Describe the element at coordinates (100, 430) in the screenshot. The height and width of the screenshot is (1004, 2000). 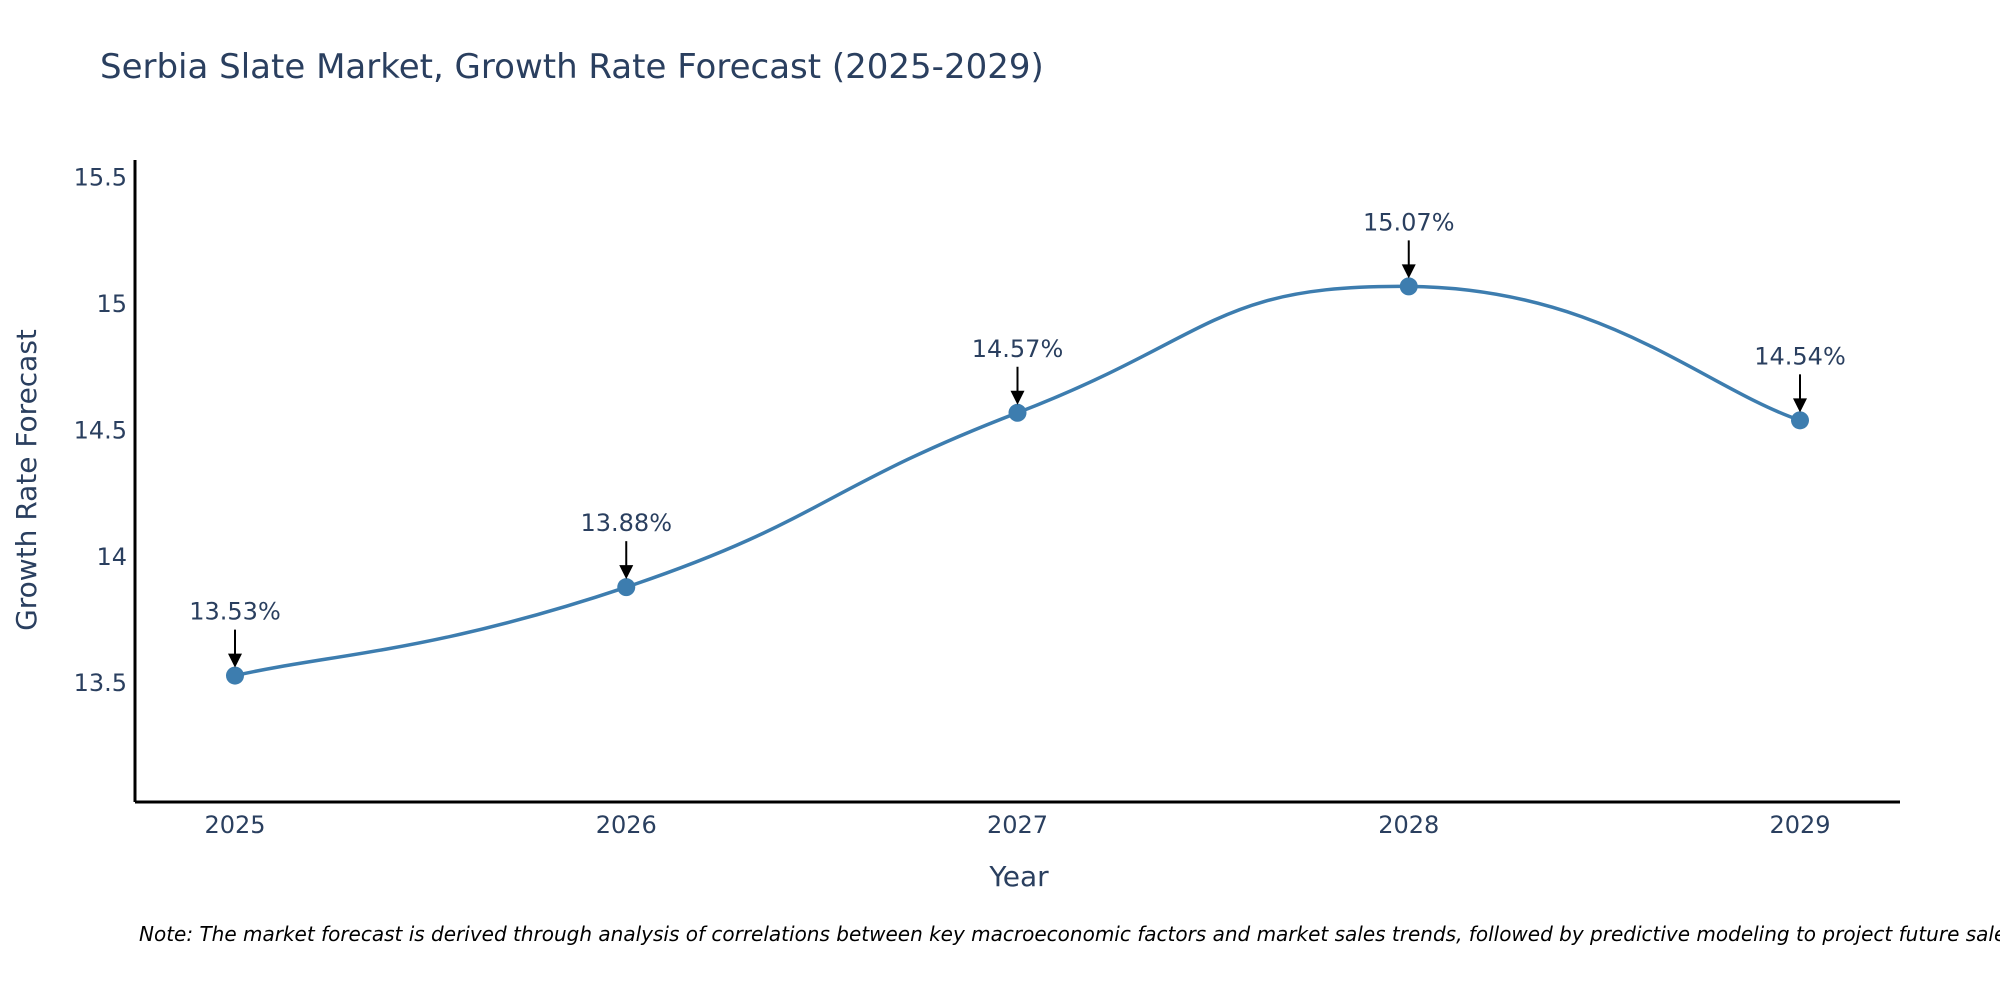
I see `y-tick-label: 14.5` at that location.